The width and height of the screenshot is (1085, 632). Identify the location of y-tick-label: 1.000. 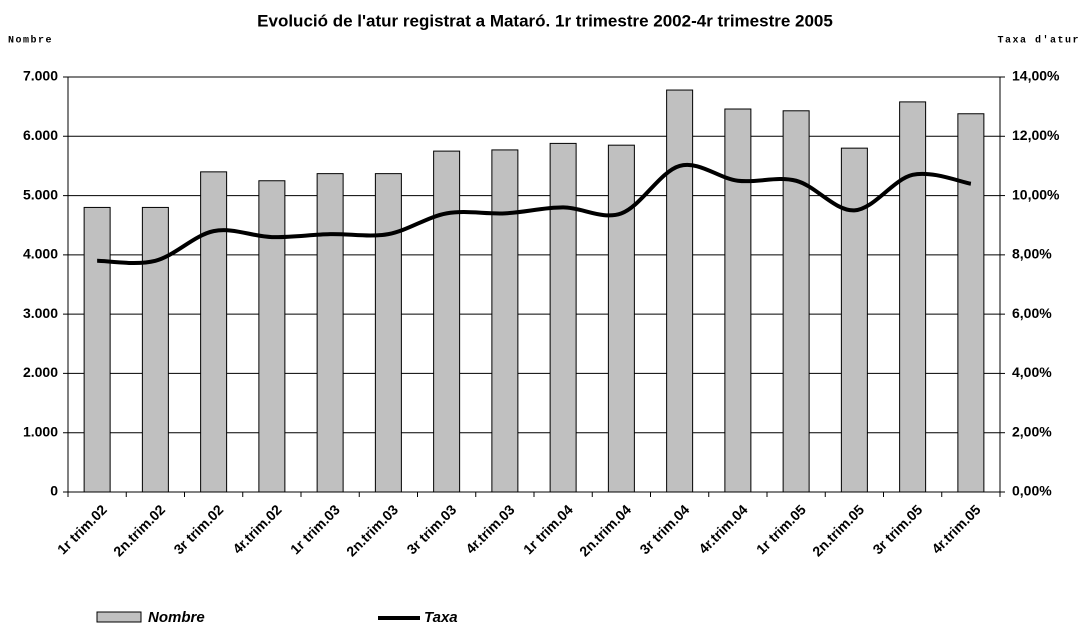
(40, 431).